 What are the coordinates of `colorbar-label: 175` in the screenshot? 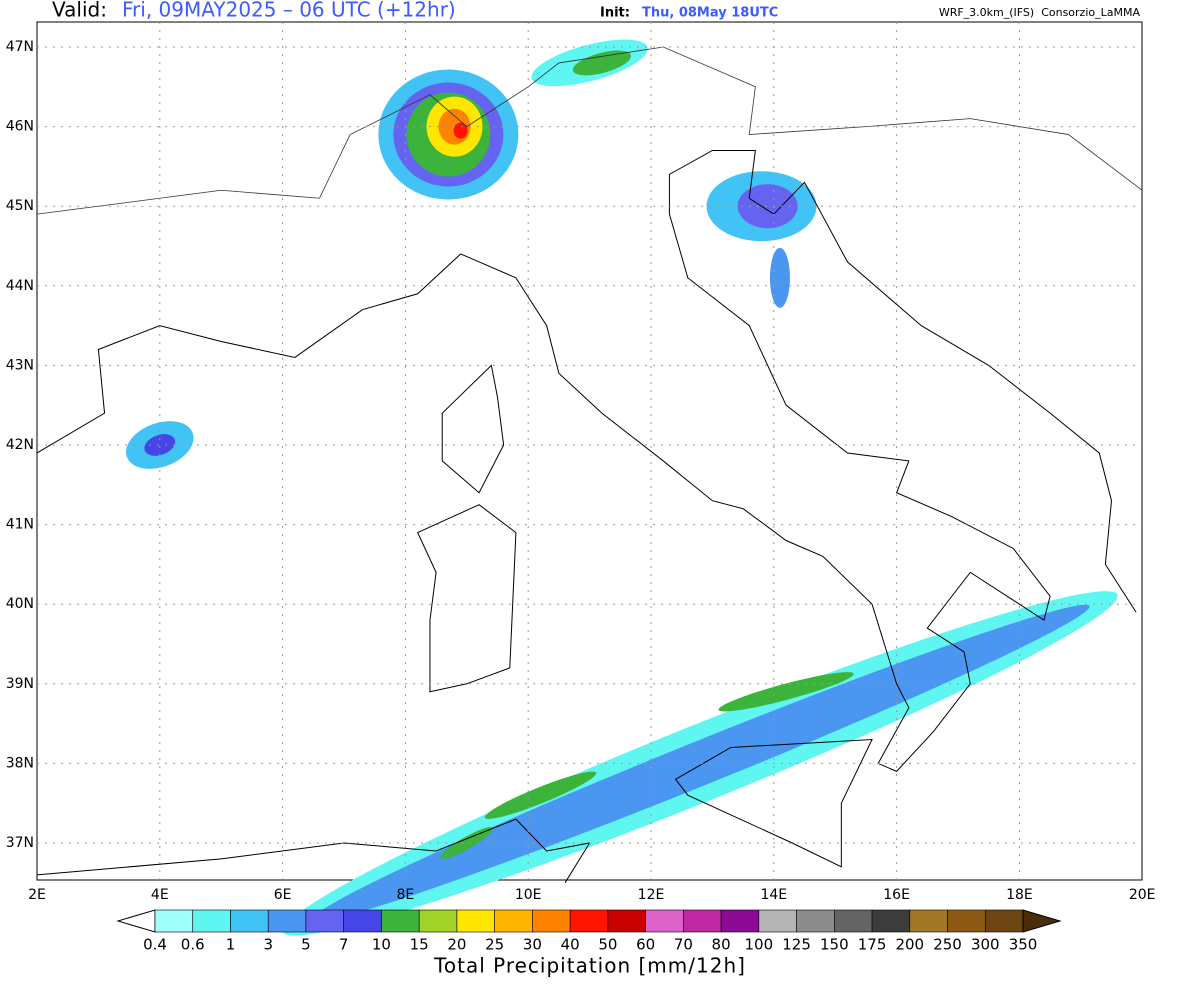 It's located at (872, 945).